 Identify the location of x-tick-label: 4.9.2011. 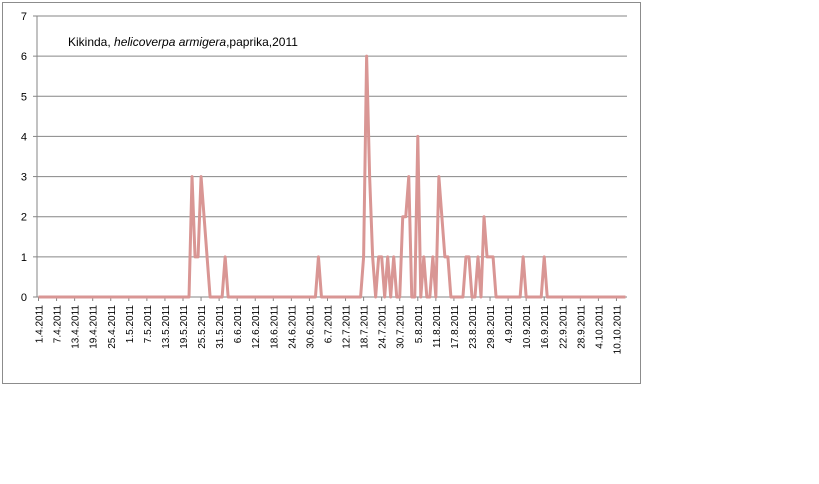
(509, 324).